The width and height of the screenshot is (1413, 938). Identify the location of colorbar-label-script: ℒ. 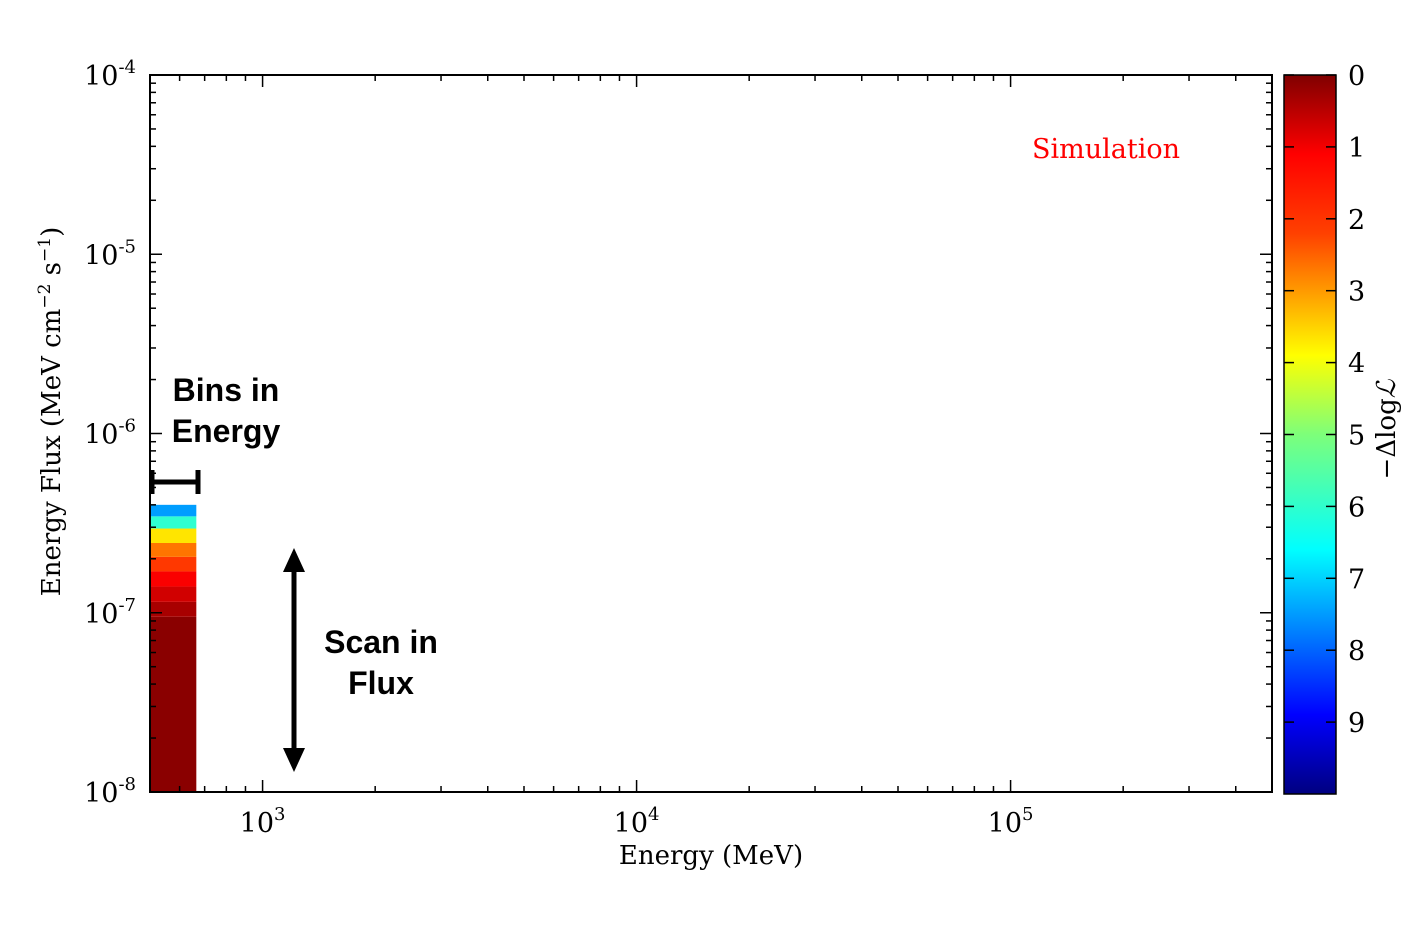
(1387, 388).